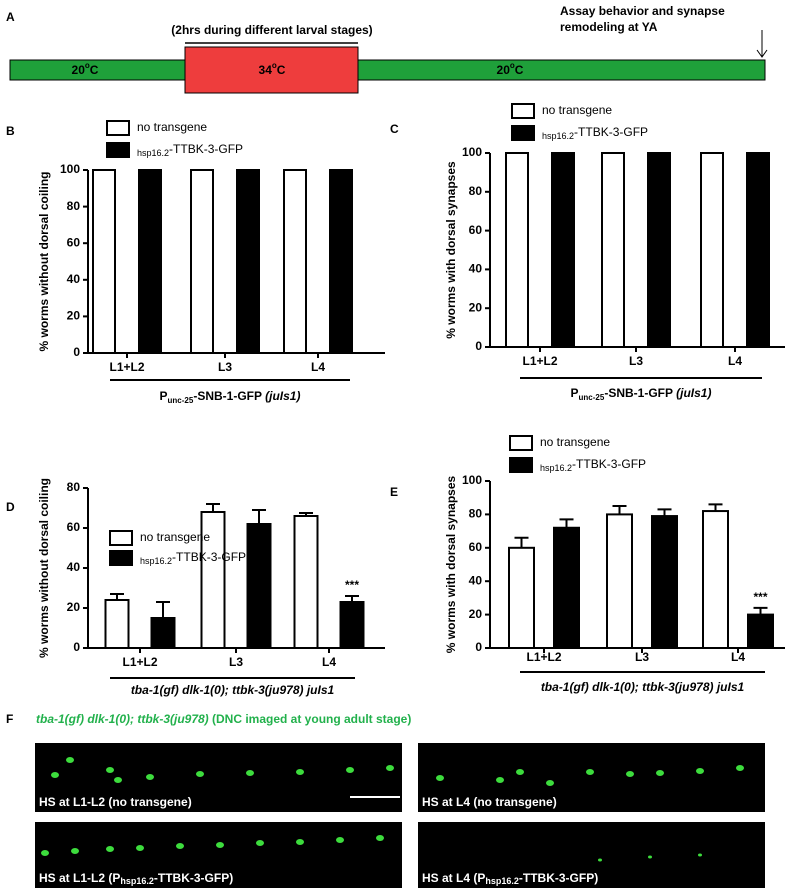  What do you see at coordinates (193, 878) in the screenshot?
I see `caption-suffix: -TTBK-3-GFP)` at bounding box center [193, 878].